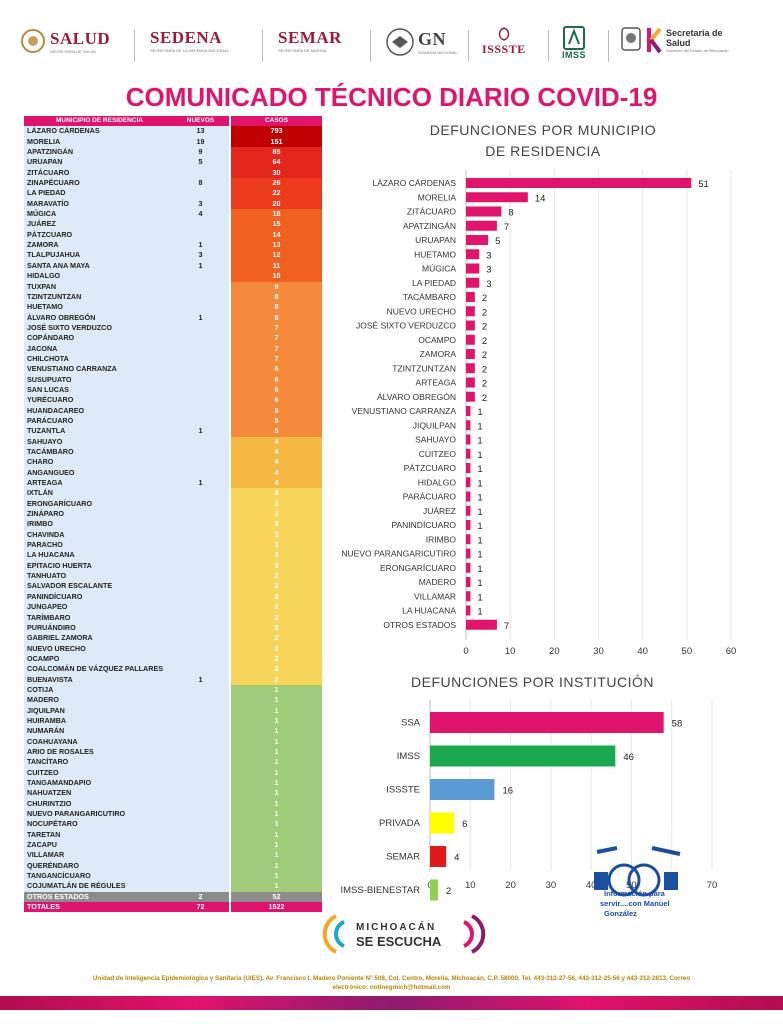 The height and width of the screenshot is (1024, 783). I want to click on value-label: 8, so click(510, 213).